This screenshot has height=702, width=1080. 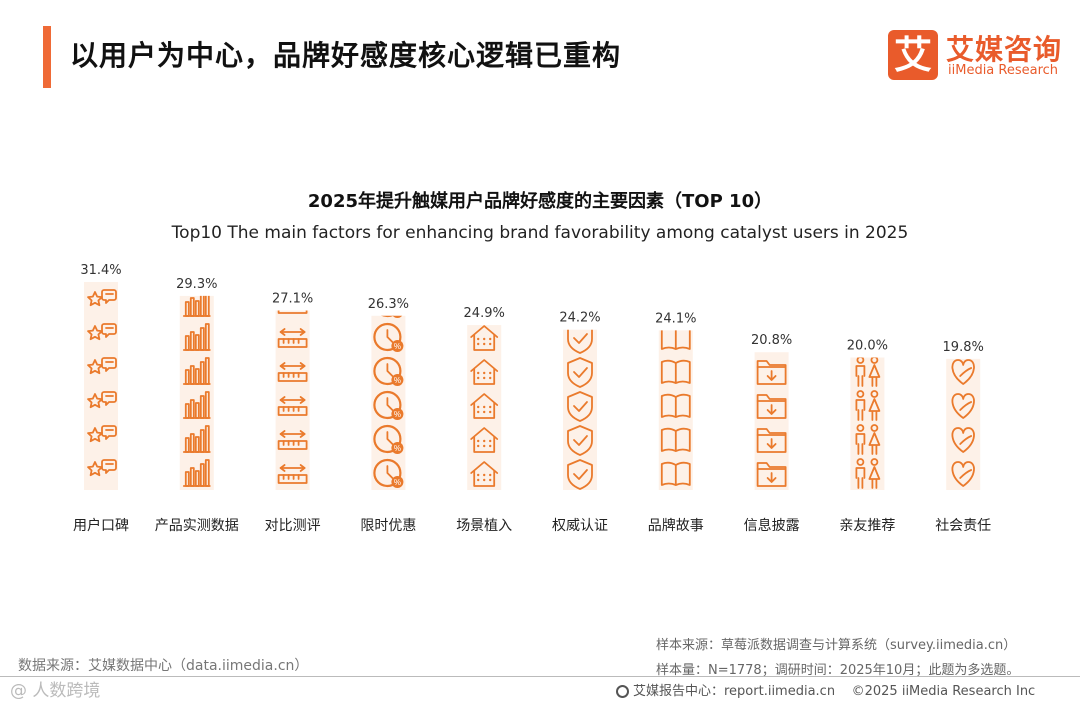 I want to click on sample-info: 样本量：N=1778；调研时间：2025年10月；此题为多选题。, so click(x=838, y=670).